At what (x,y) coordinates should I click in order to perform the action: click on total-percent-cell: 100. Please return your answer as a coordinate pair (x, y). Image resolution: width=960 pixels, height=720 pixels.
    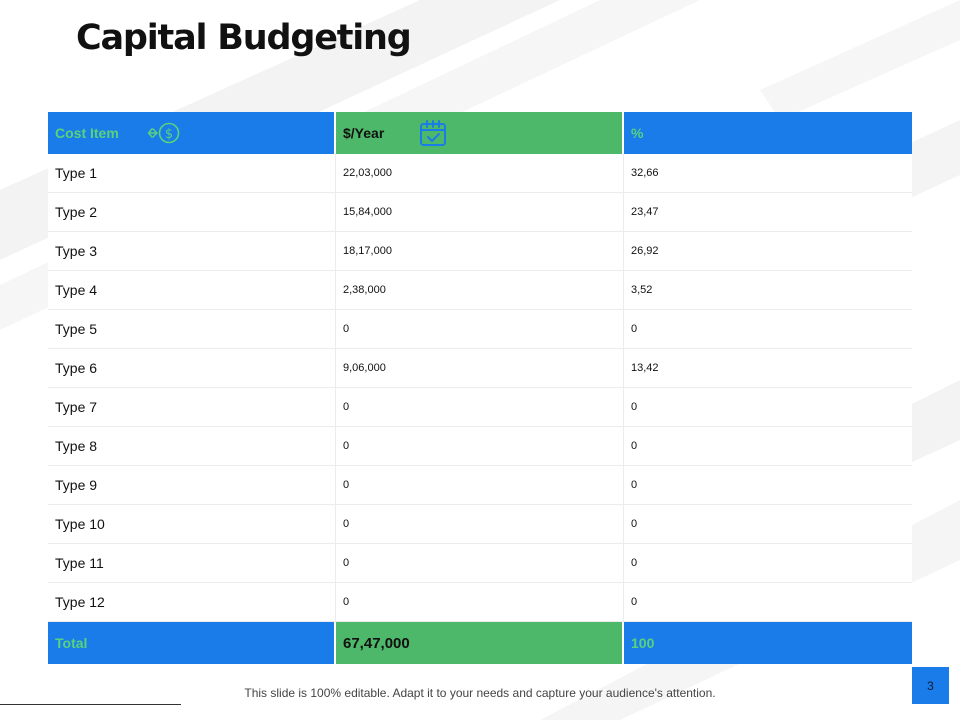
    Looking at the image, I should click on (768, 643).